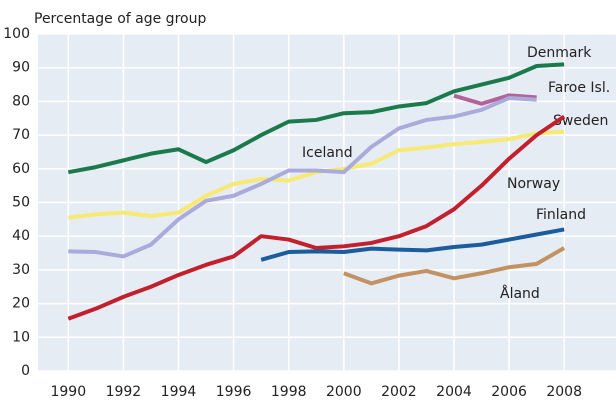  What do you see at coordinates (520, 293) in the screenshot?
I see `series-label: Åland` at bounding box center [520, 293].